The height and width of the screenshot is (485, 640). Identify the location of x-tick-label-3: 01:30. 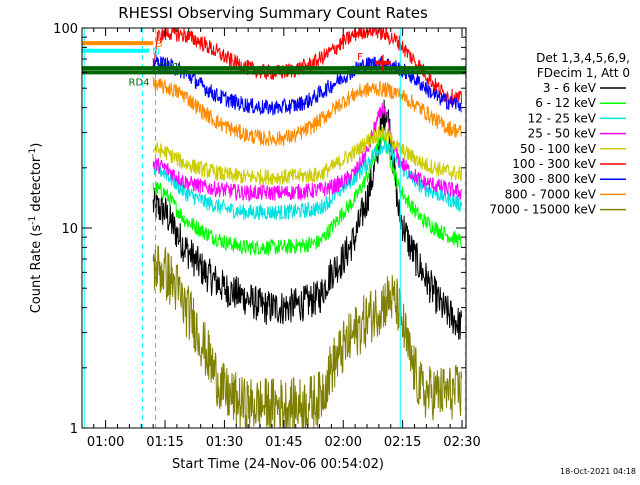
(224, 442).